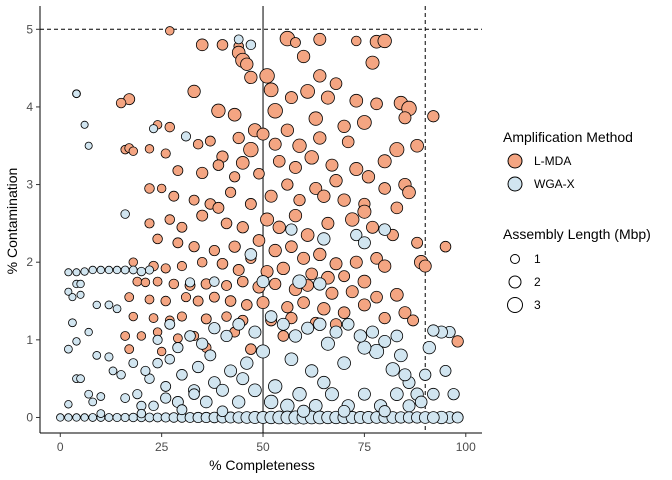 The image size is (672, 480). Describe the element at coordinates (554, 184) in the screenshot. I see `legend-label-wga-x: WGA-X` at that location.